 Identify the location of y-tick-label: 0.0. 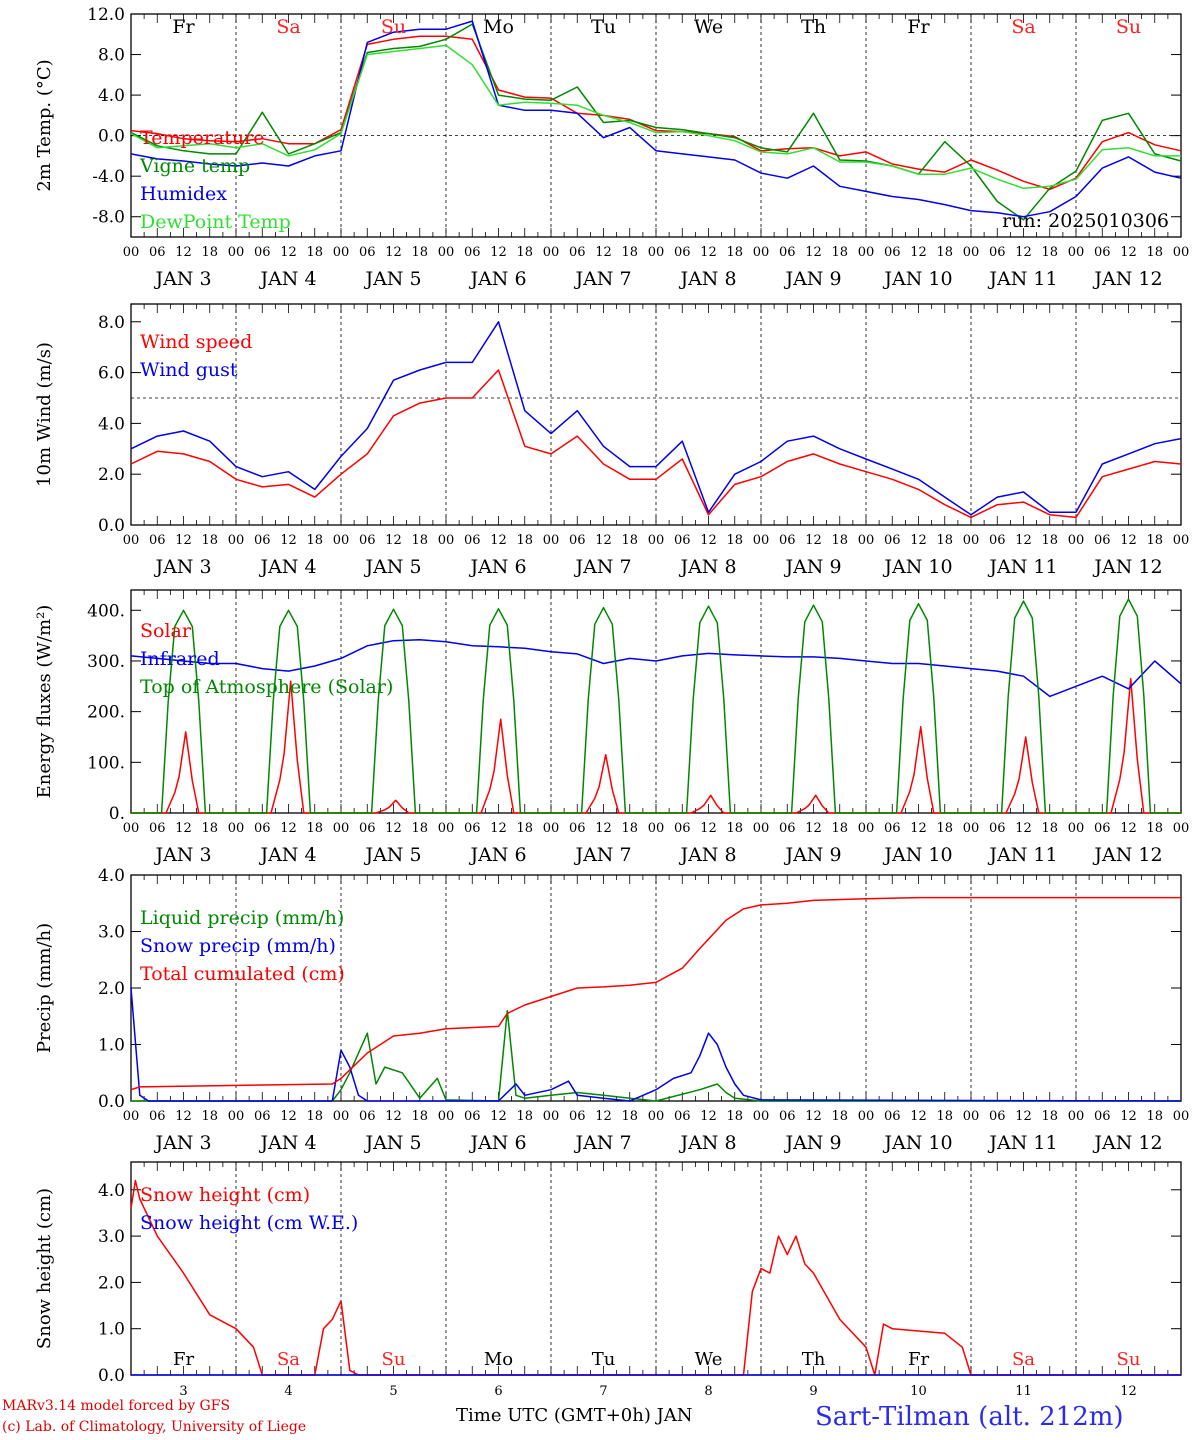
(111, 526).